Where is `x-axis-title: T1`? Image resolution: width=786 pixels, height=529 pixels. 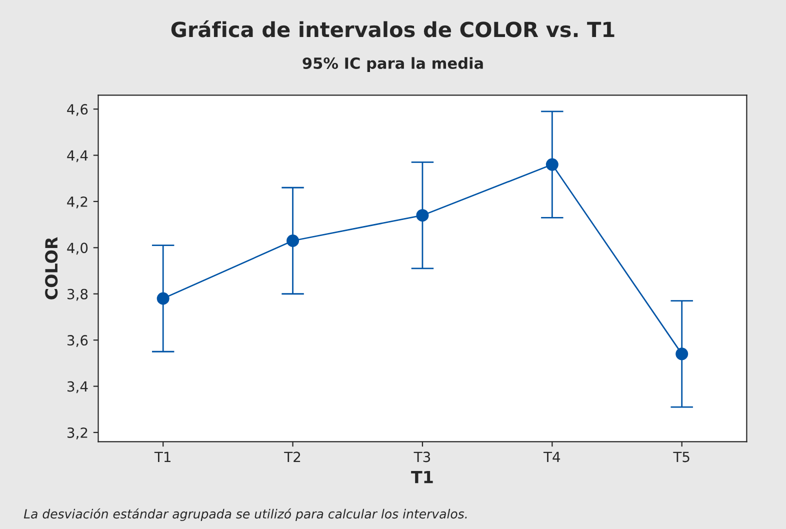 x-axis-title: T1 is located at coordinates (422, 477).